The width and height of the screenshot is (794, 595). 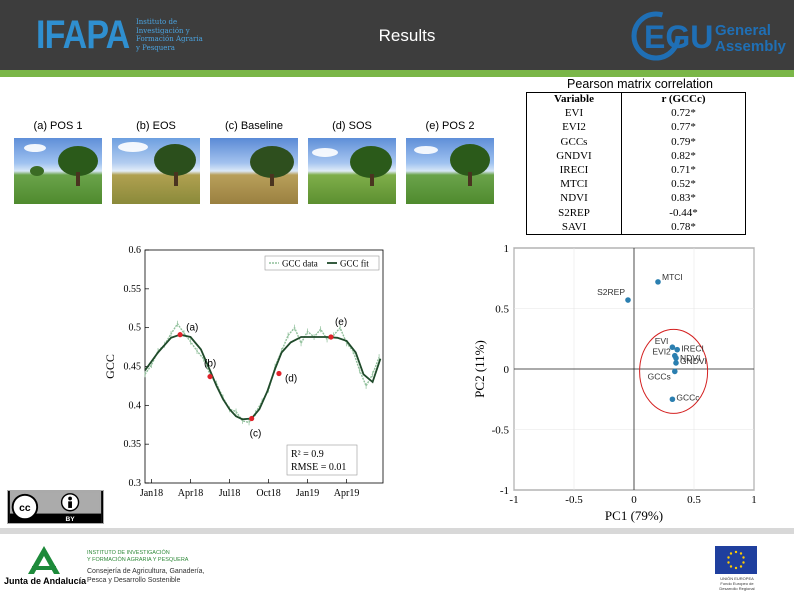 I want to click on r-squared-label: R² = 0.9, so click(x=307, y=454).